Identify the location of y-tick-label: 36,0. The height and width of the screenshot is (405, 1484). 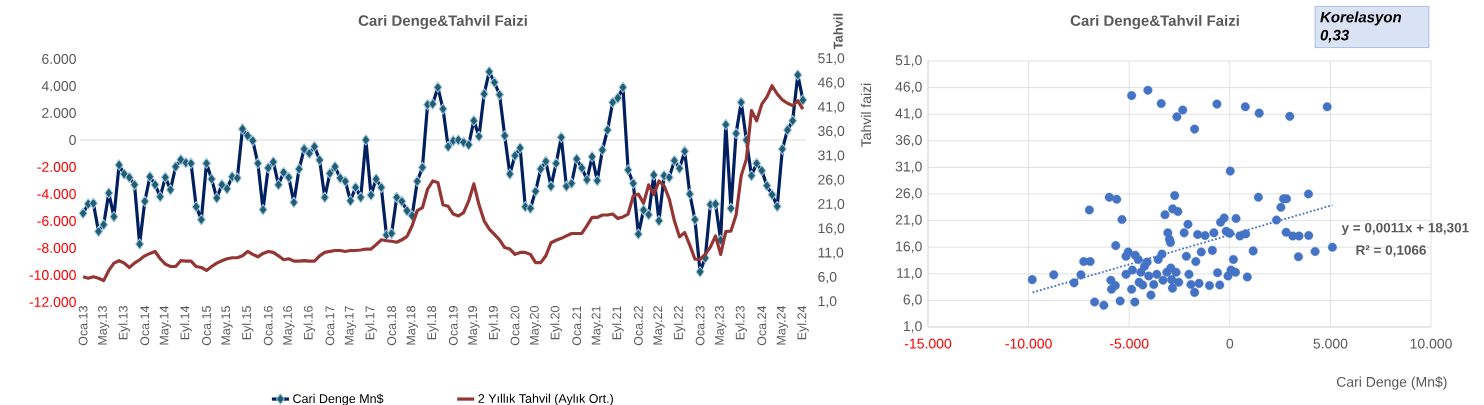
(908, 141).